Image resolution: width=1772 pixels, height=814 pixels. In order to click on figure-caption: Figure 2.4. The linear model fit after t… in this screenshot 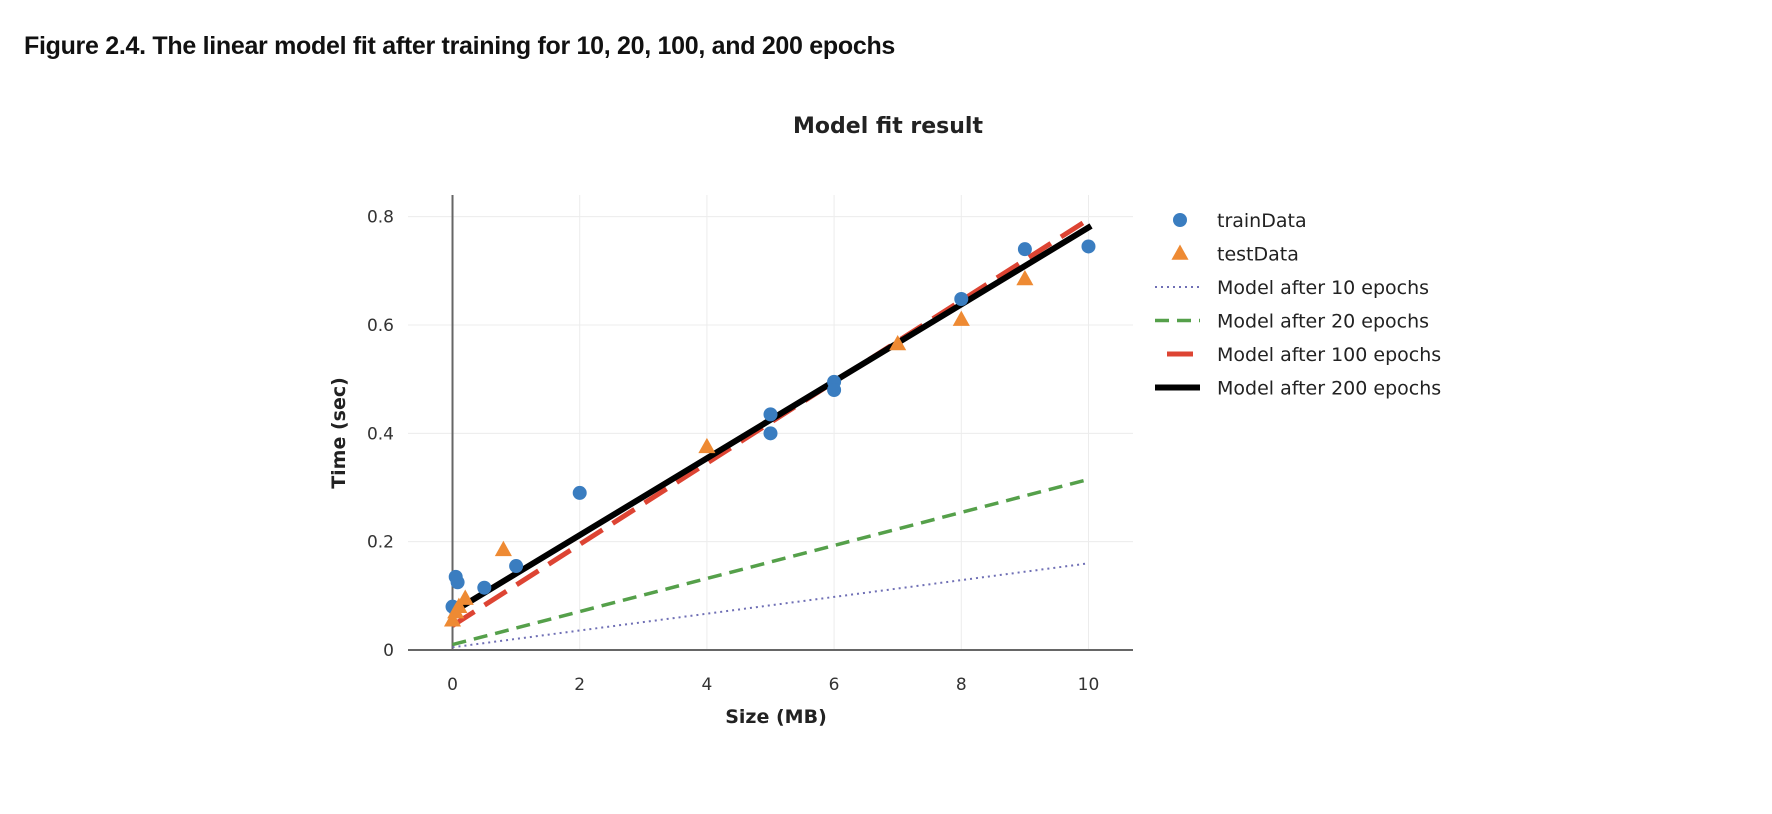, I will do `click(460, 46)`.